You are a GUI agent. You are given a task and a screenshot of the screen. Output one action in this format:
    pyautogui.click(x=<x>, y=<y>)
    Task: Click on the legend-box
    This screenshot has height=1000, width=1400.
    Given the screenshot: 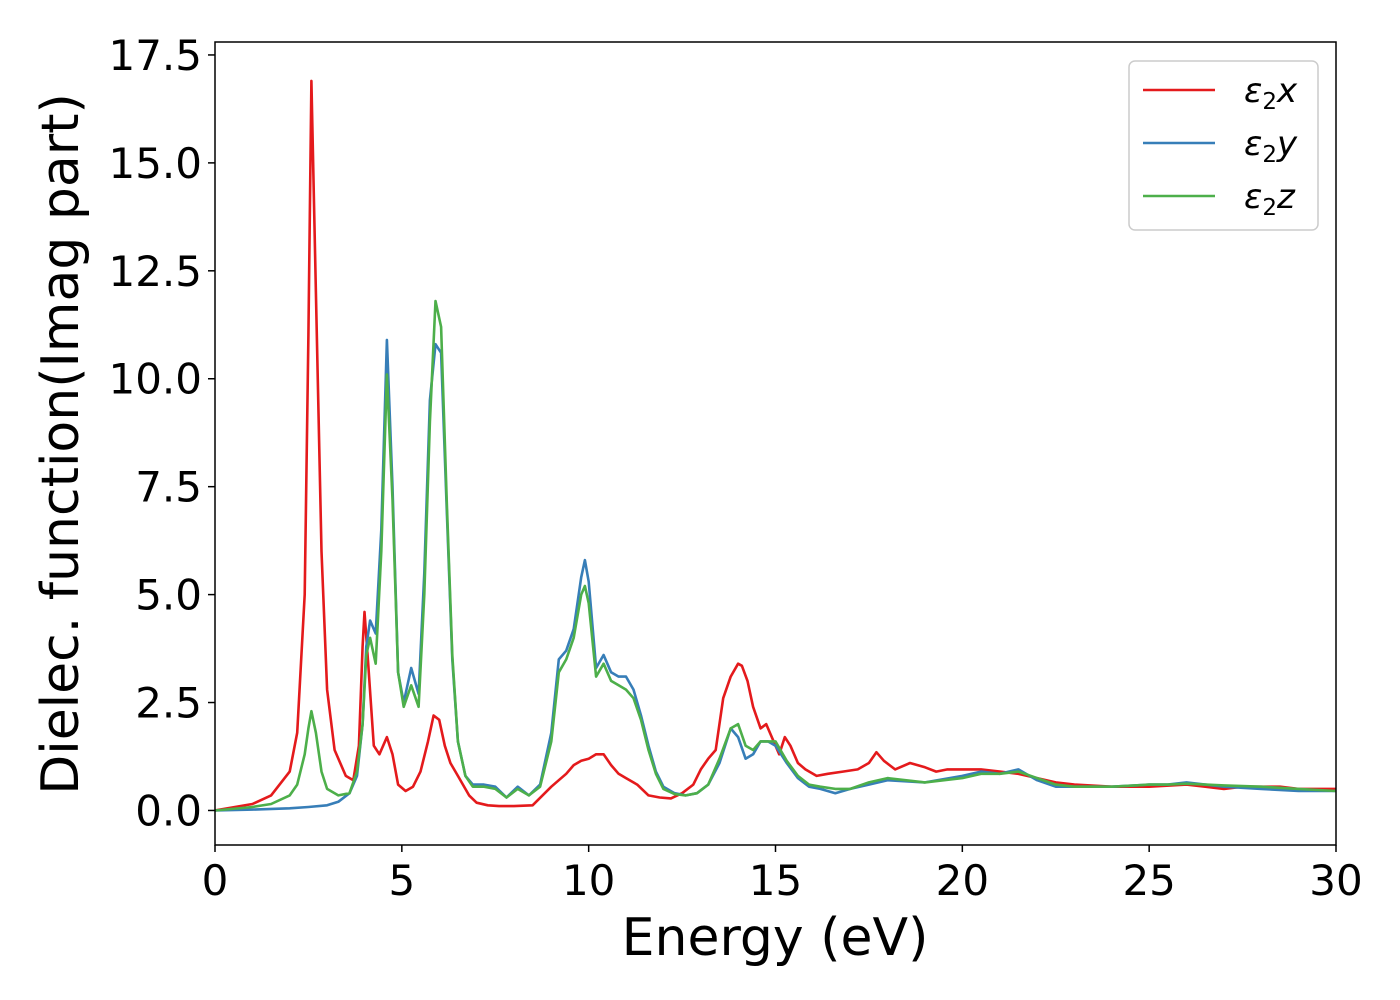 What is the action you would take?
    pyautogui.click(x=1223, y=145)
    